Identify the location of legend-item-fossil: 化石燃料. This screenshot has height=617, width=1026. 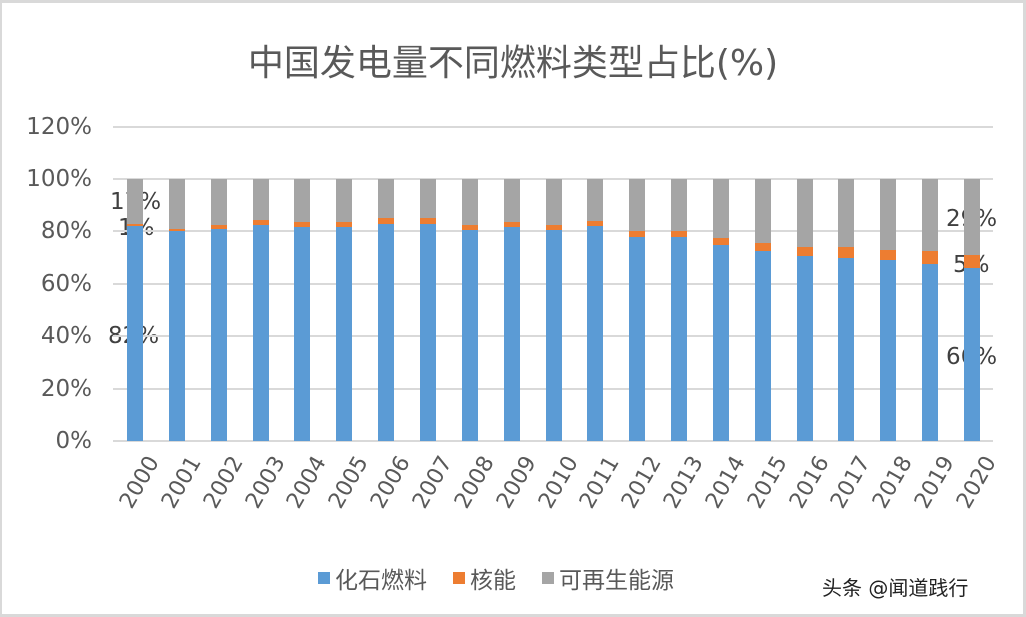
(372, 578).